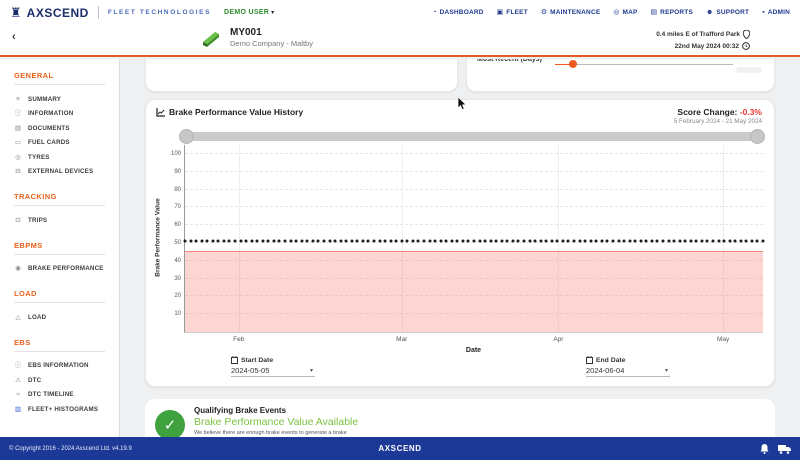  I want to click on chart-title: Brake Performance Value History, so click(236, 112).